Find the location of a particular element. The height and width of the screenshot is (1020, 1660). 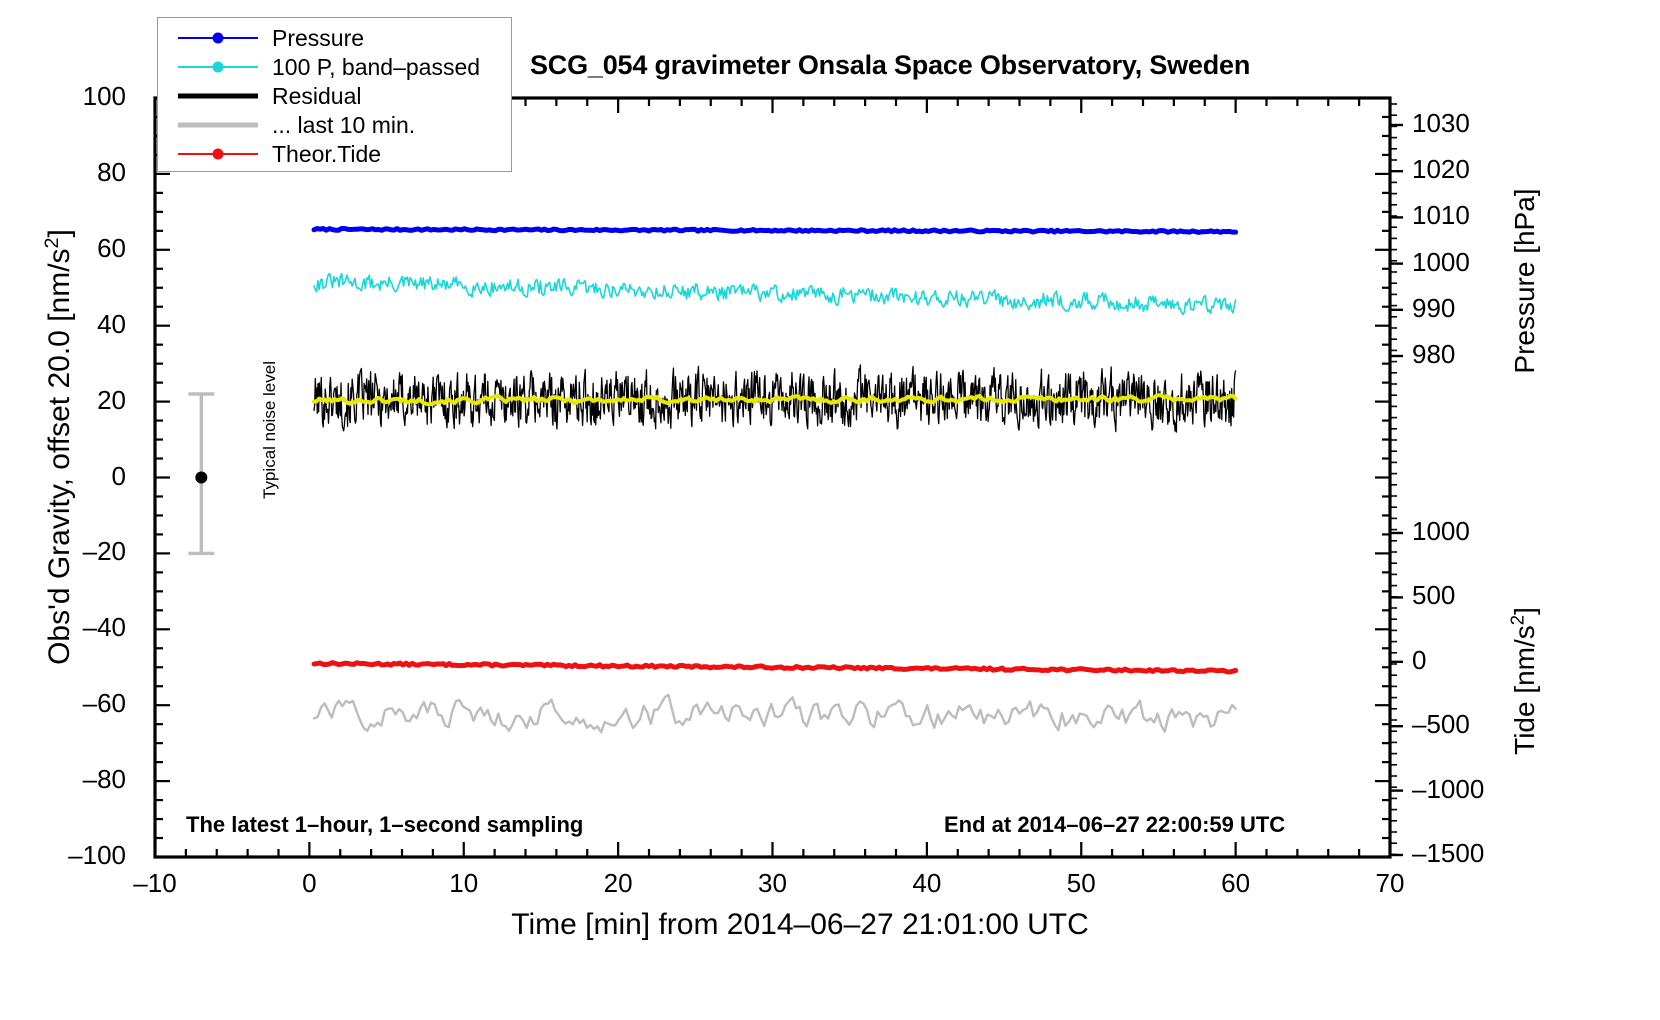

series-pressure is located at coordinates (775, 230).